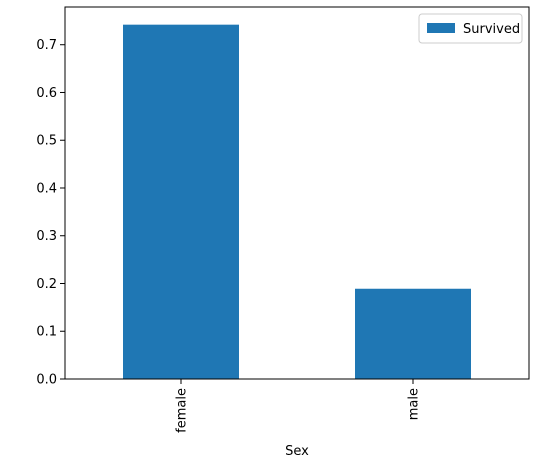 This screenshot has height=466, width=547. Describe the element at coordinates (298, 406) in the screenshot. I see `x-axis-ticks: female male` at that location.